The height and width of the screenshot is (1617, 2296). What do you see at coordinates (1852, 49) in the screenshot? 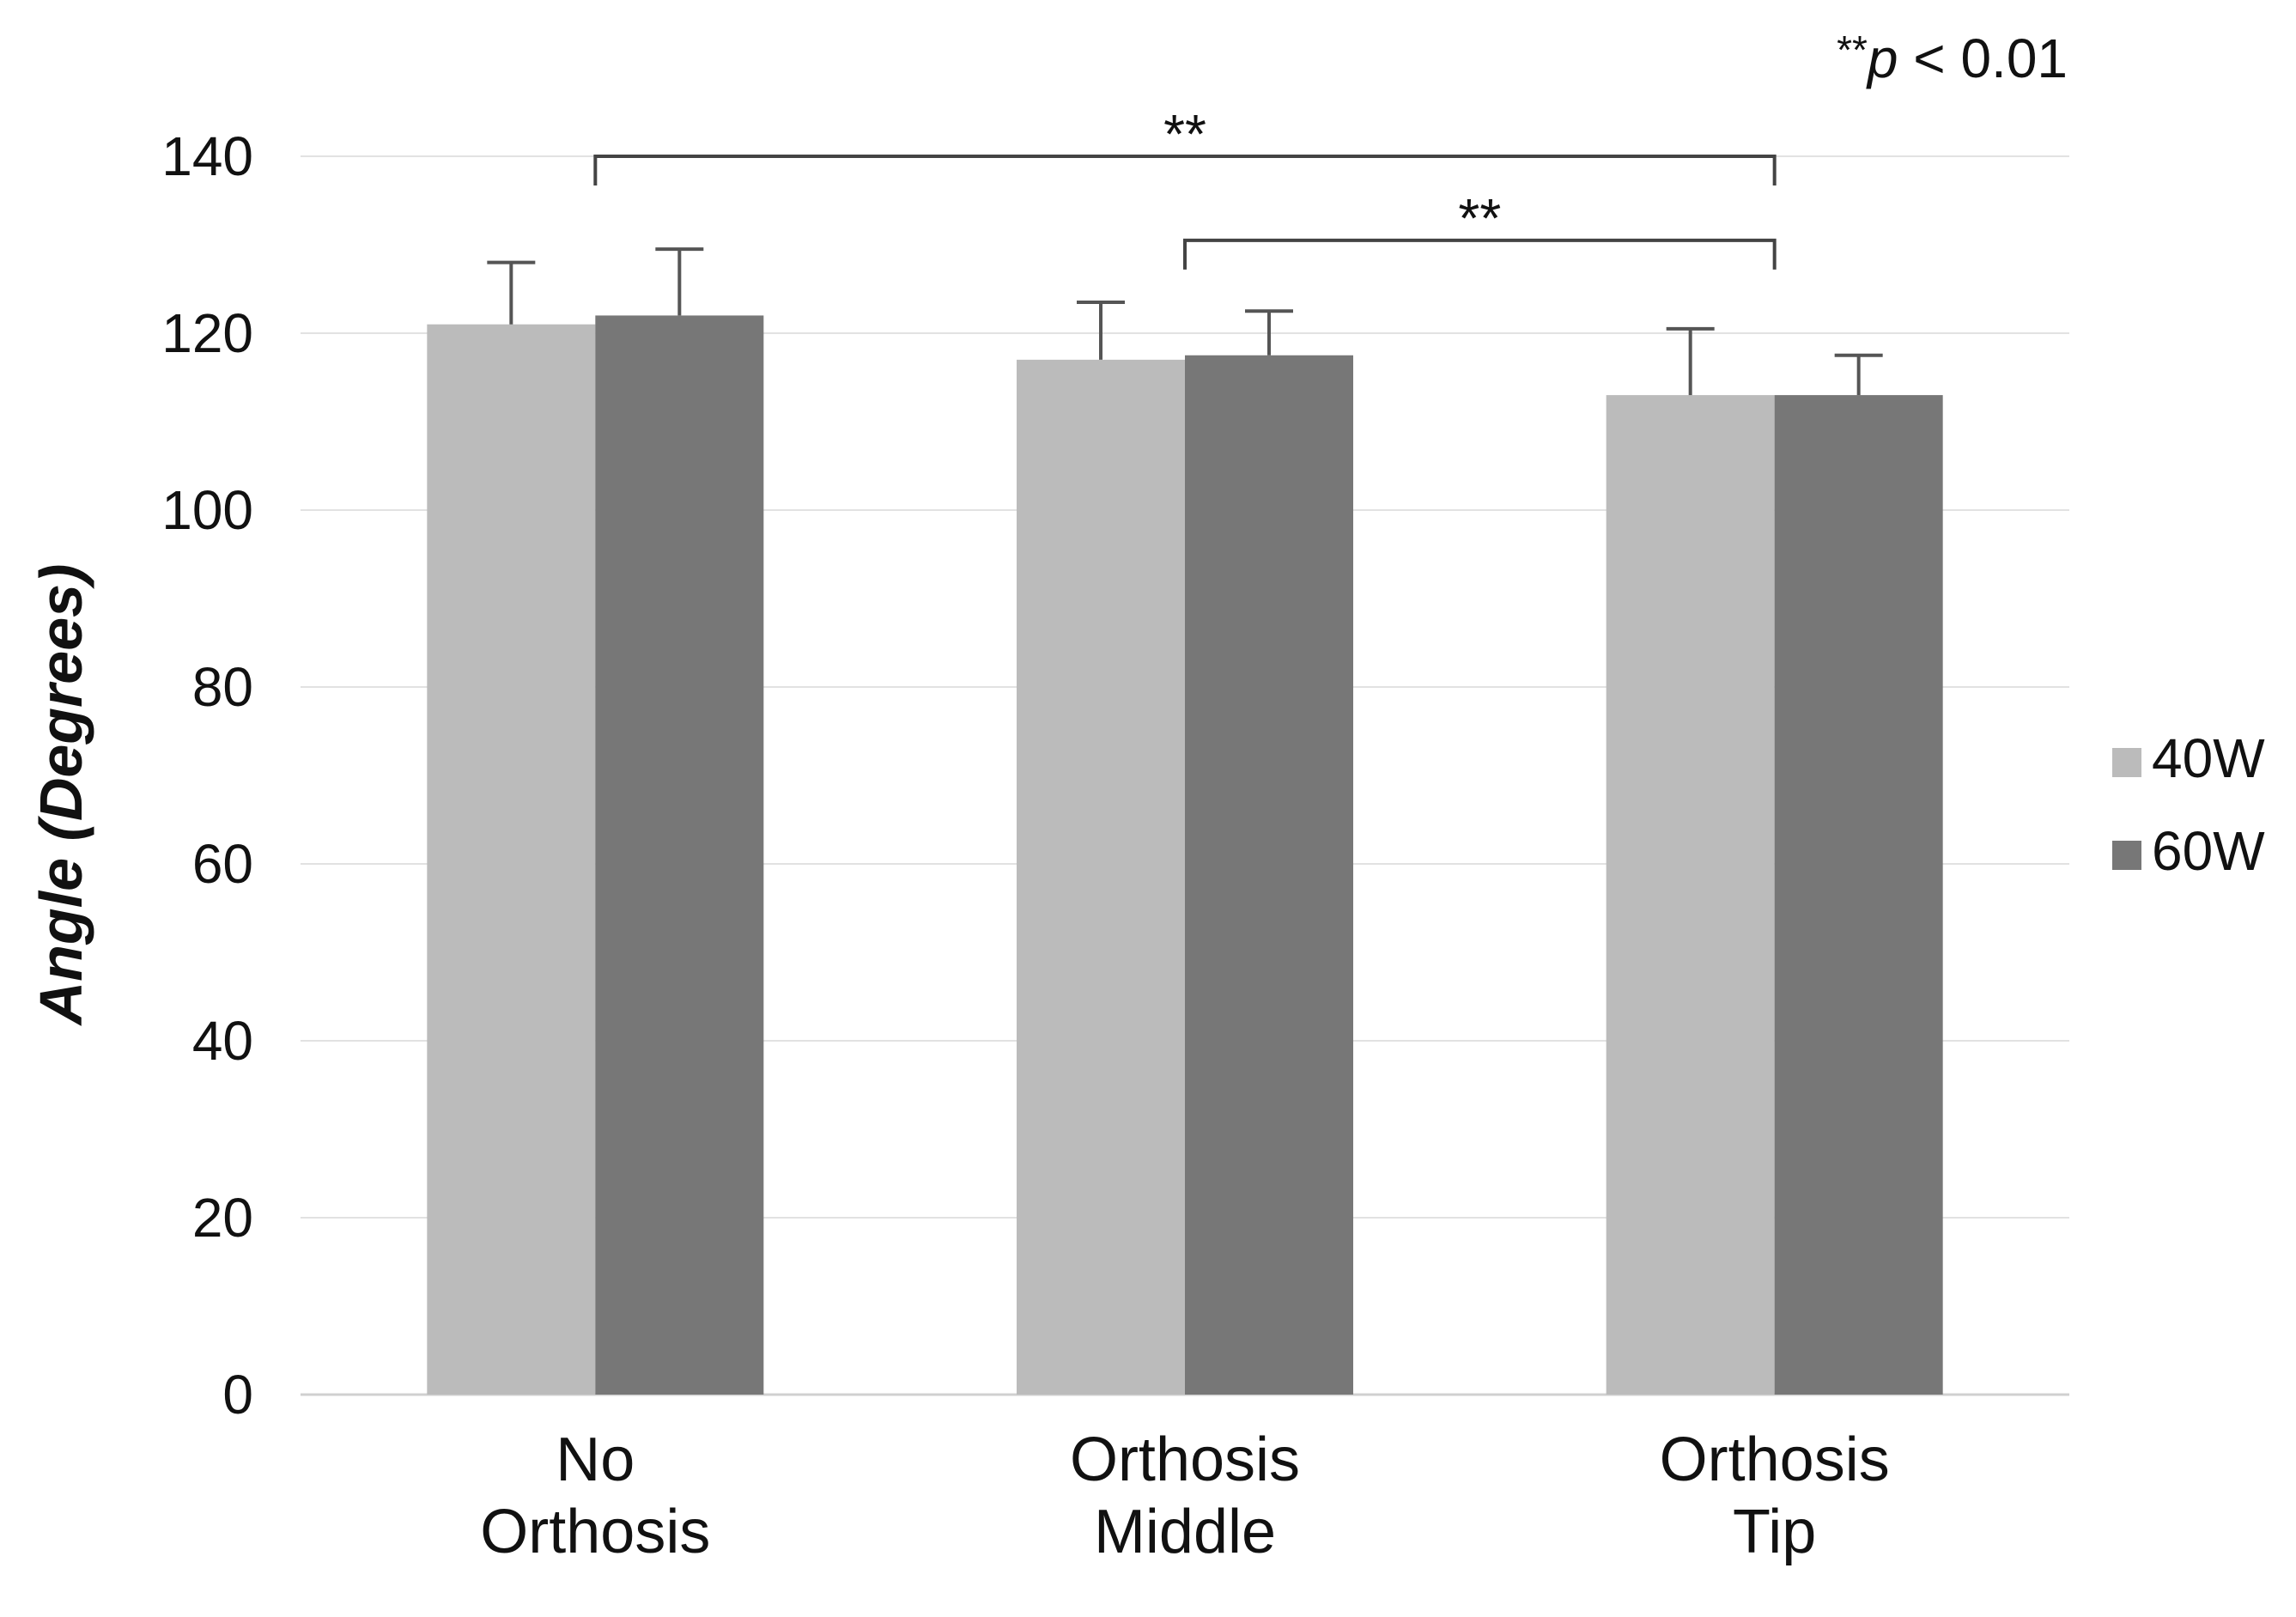
I see `significance-note-stars: **` at bounding box center [1852, 49].